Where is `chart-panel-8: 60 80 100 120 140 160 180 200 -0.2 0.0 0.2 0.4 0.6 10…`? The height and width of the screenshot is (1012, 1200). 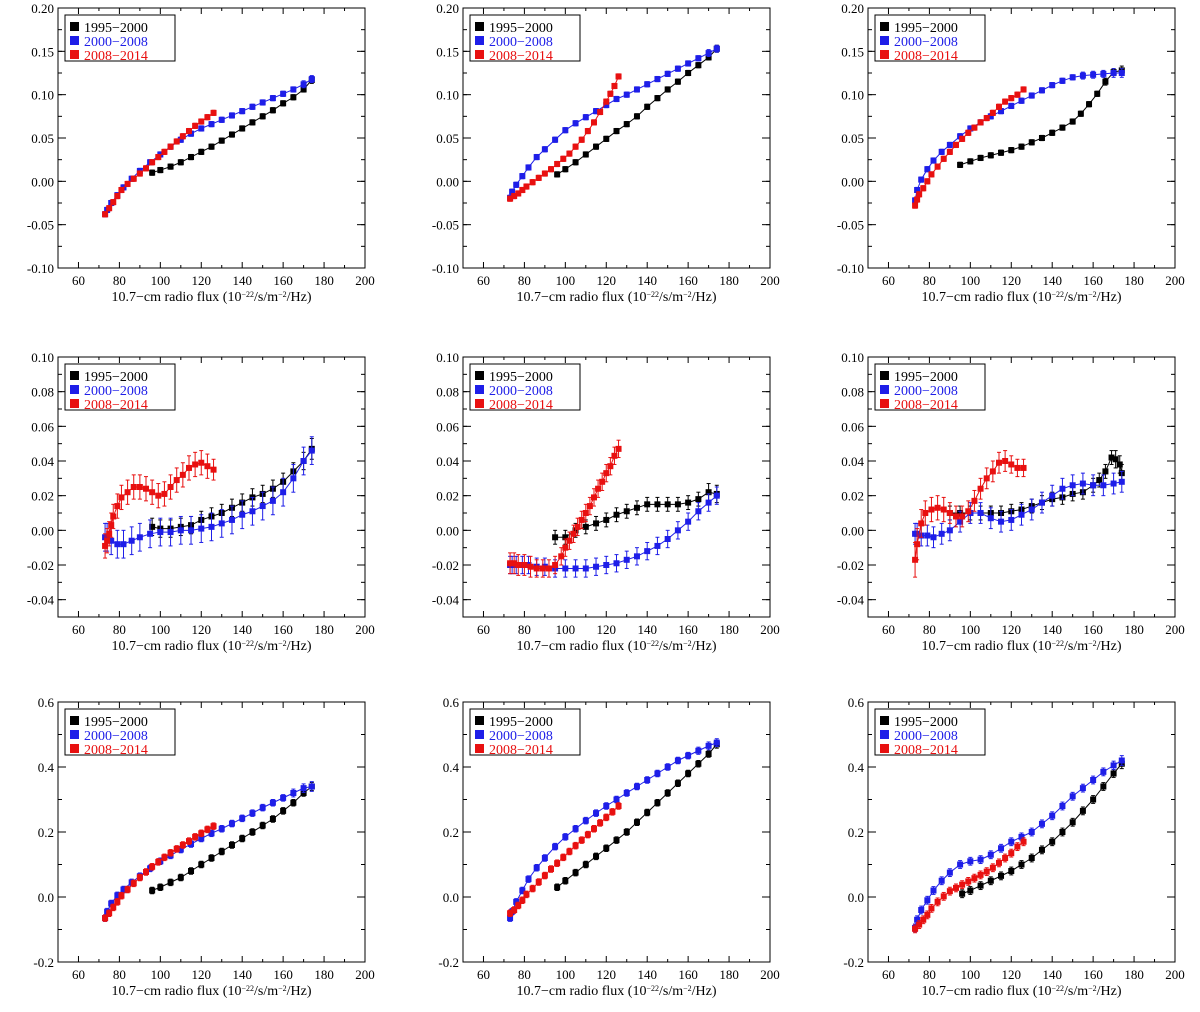
chart-panel-8: 60 80 100 120 140 160 180 200 -0.2 0.0 0.2 0.4 0.6 10… is located at coordinates (608, 847).